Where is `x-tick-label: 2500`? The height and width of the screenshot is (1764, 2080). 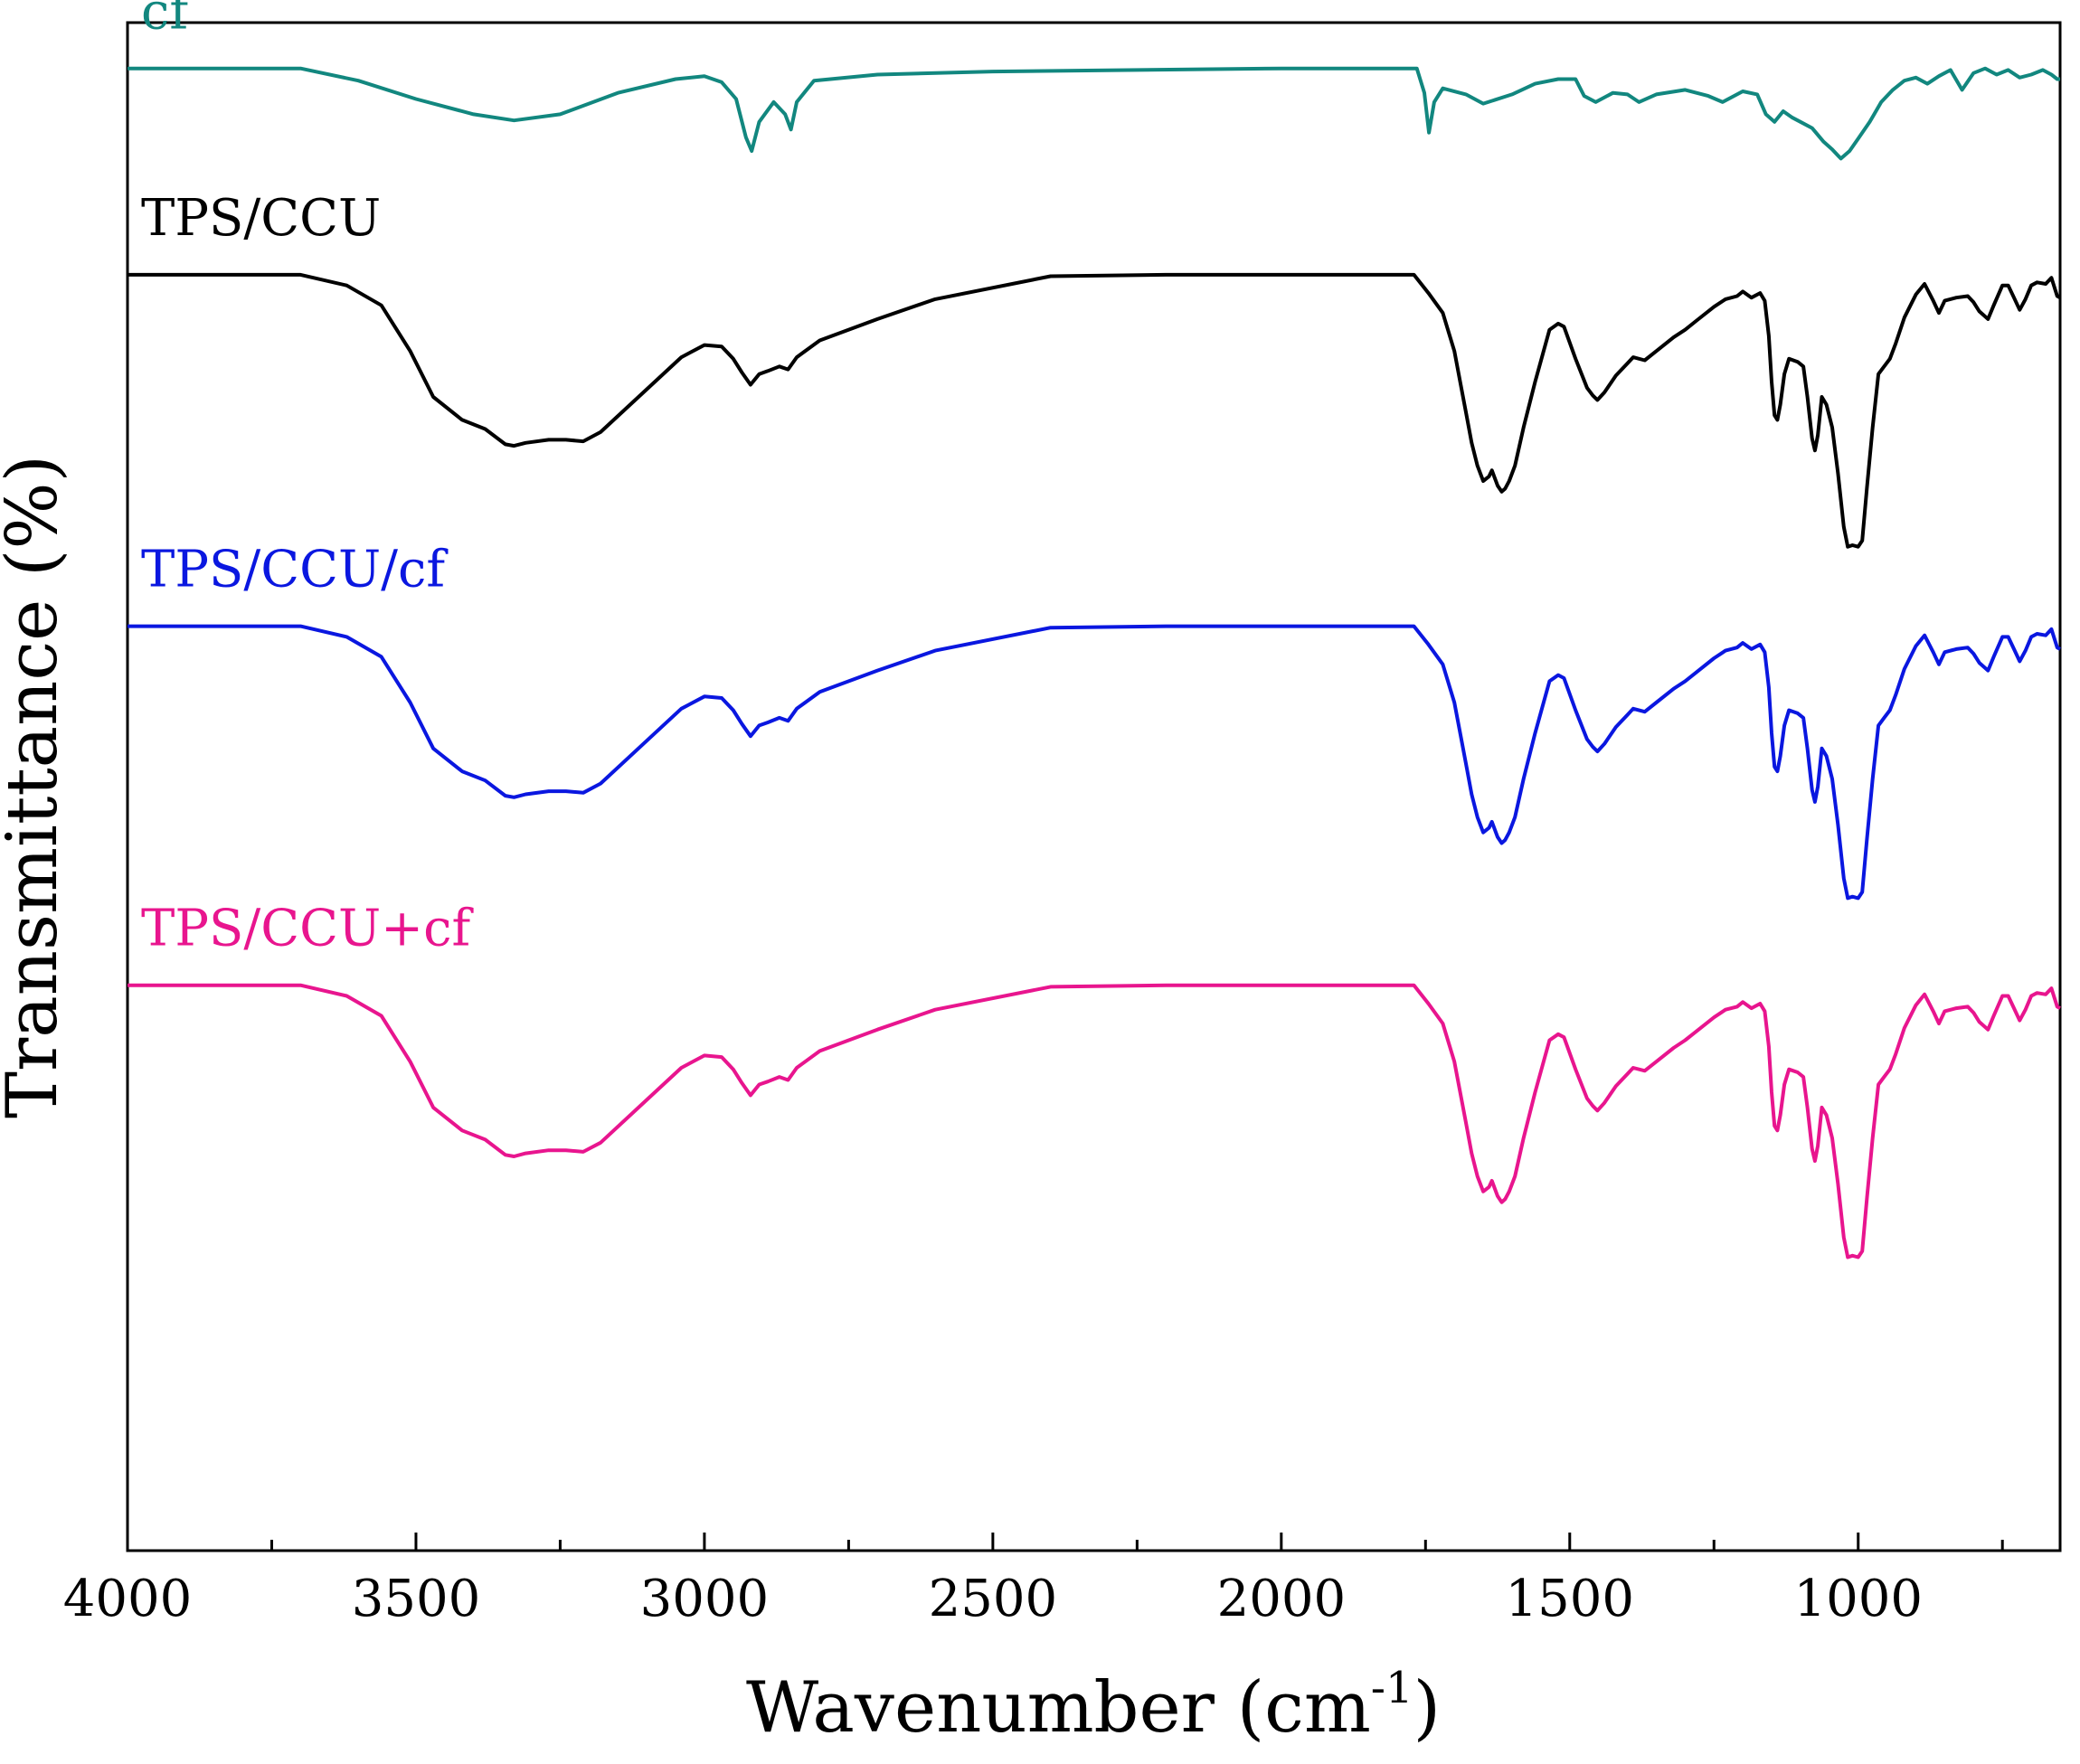
x-tick-label: 2500 is located at coordinates (994, 1599).